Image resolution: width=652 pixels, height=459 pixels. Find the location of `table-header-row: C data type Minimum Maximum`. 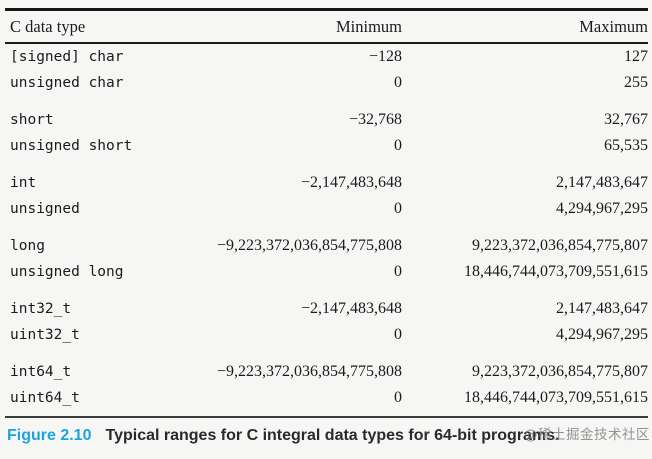

table-header-row: C data type Minimum Maximum is located at coordinates (326, 26).